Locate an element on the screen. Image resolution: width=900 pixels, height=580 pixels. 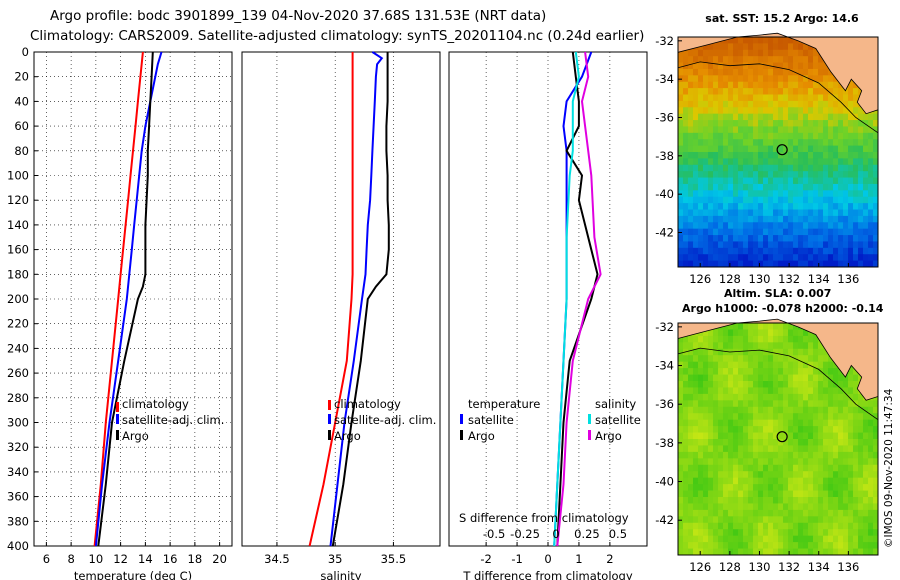
bathymetry-contour is located at coordinates (778, 97).